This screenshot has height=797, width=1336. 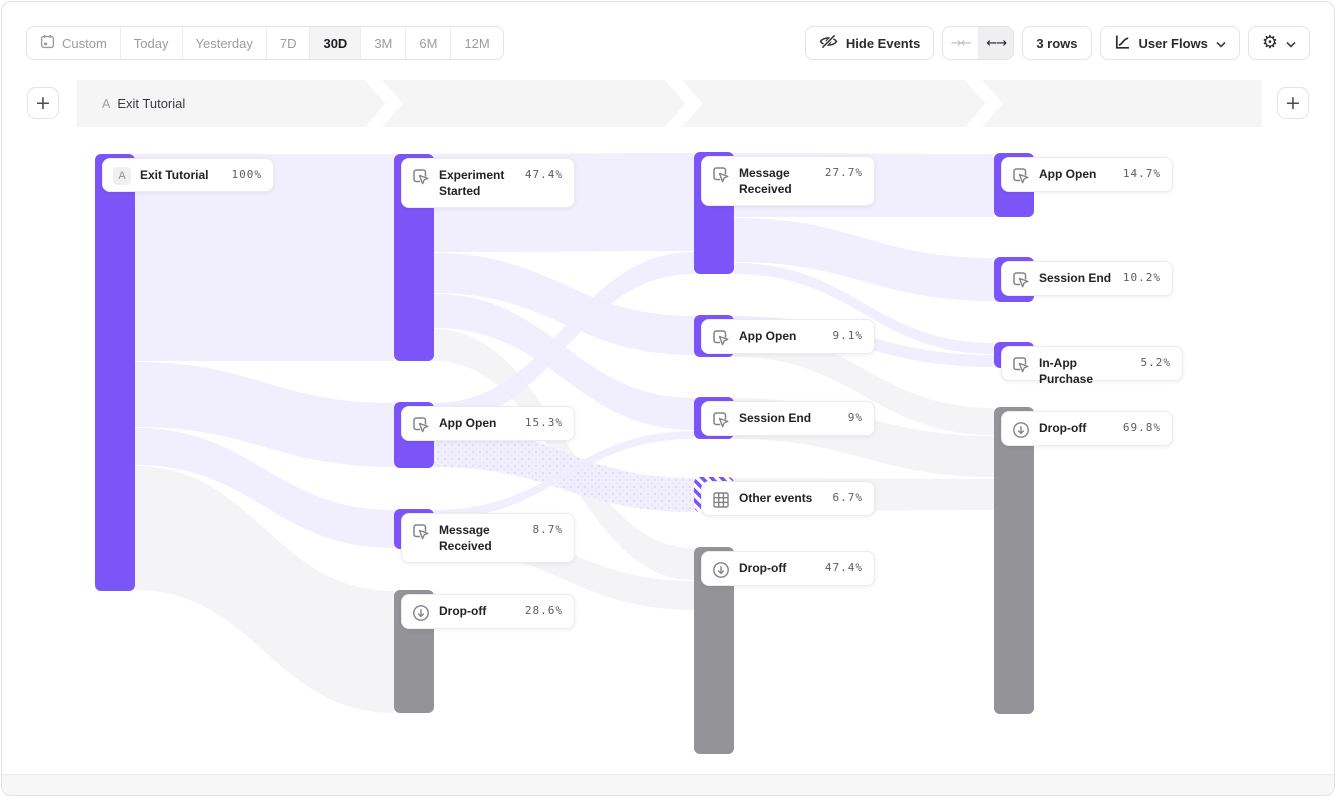 What do you see at coordinates (1141, 427) in the screenshot?
I see `node-value: 69.8%` at bounding box center [1141, 427].